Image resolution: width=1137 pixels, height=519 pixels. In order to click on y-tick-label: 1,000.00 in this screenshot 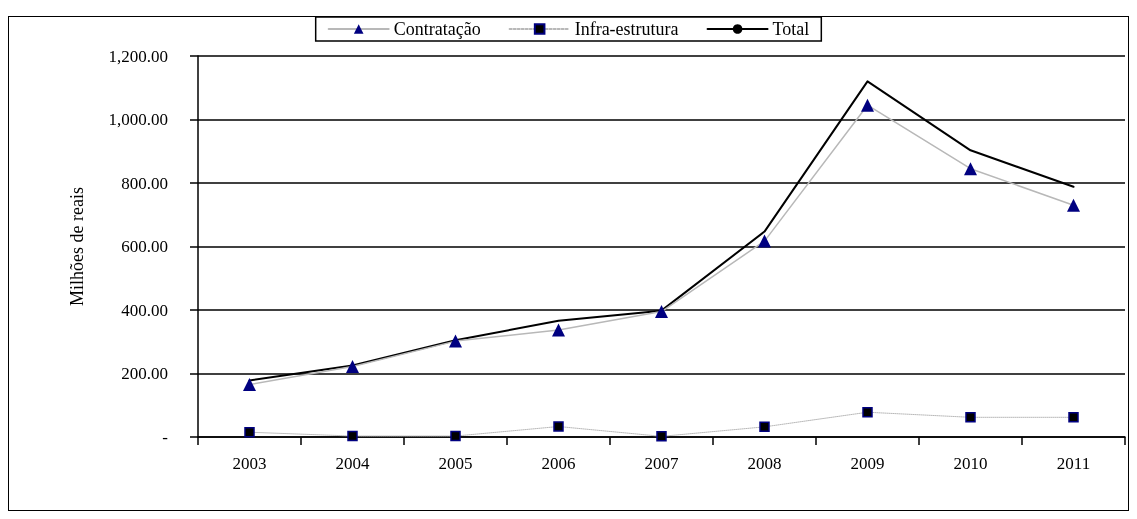, I will do `click(138, 119)`.